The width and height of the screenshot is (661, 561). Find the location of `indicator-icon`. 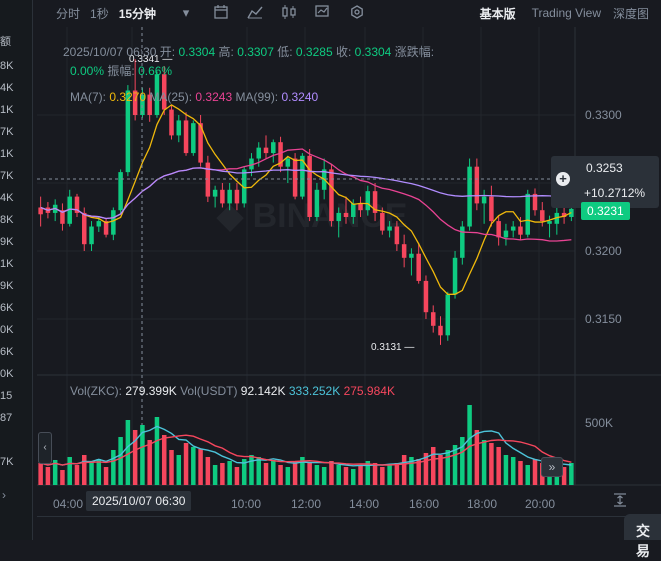

indicator-icon is located at coordinates (323, 13).